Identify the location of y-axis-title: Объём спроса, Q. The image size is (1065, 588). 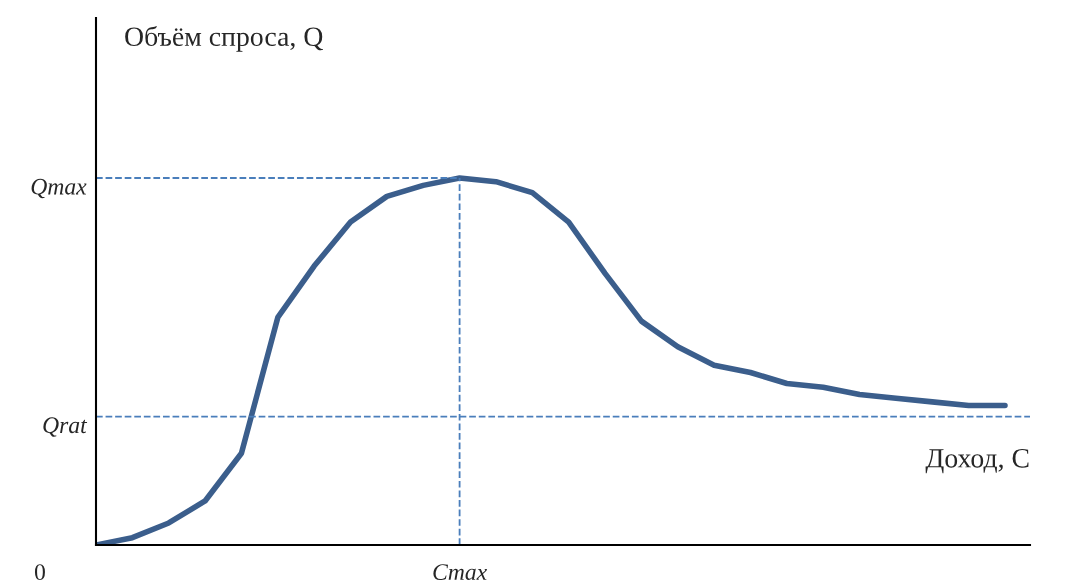
(224, 38).